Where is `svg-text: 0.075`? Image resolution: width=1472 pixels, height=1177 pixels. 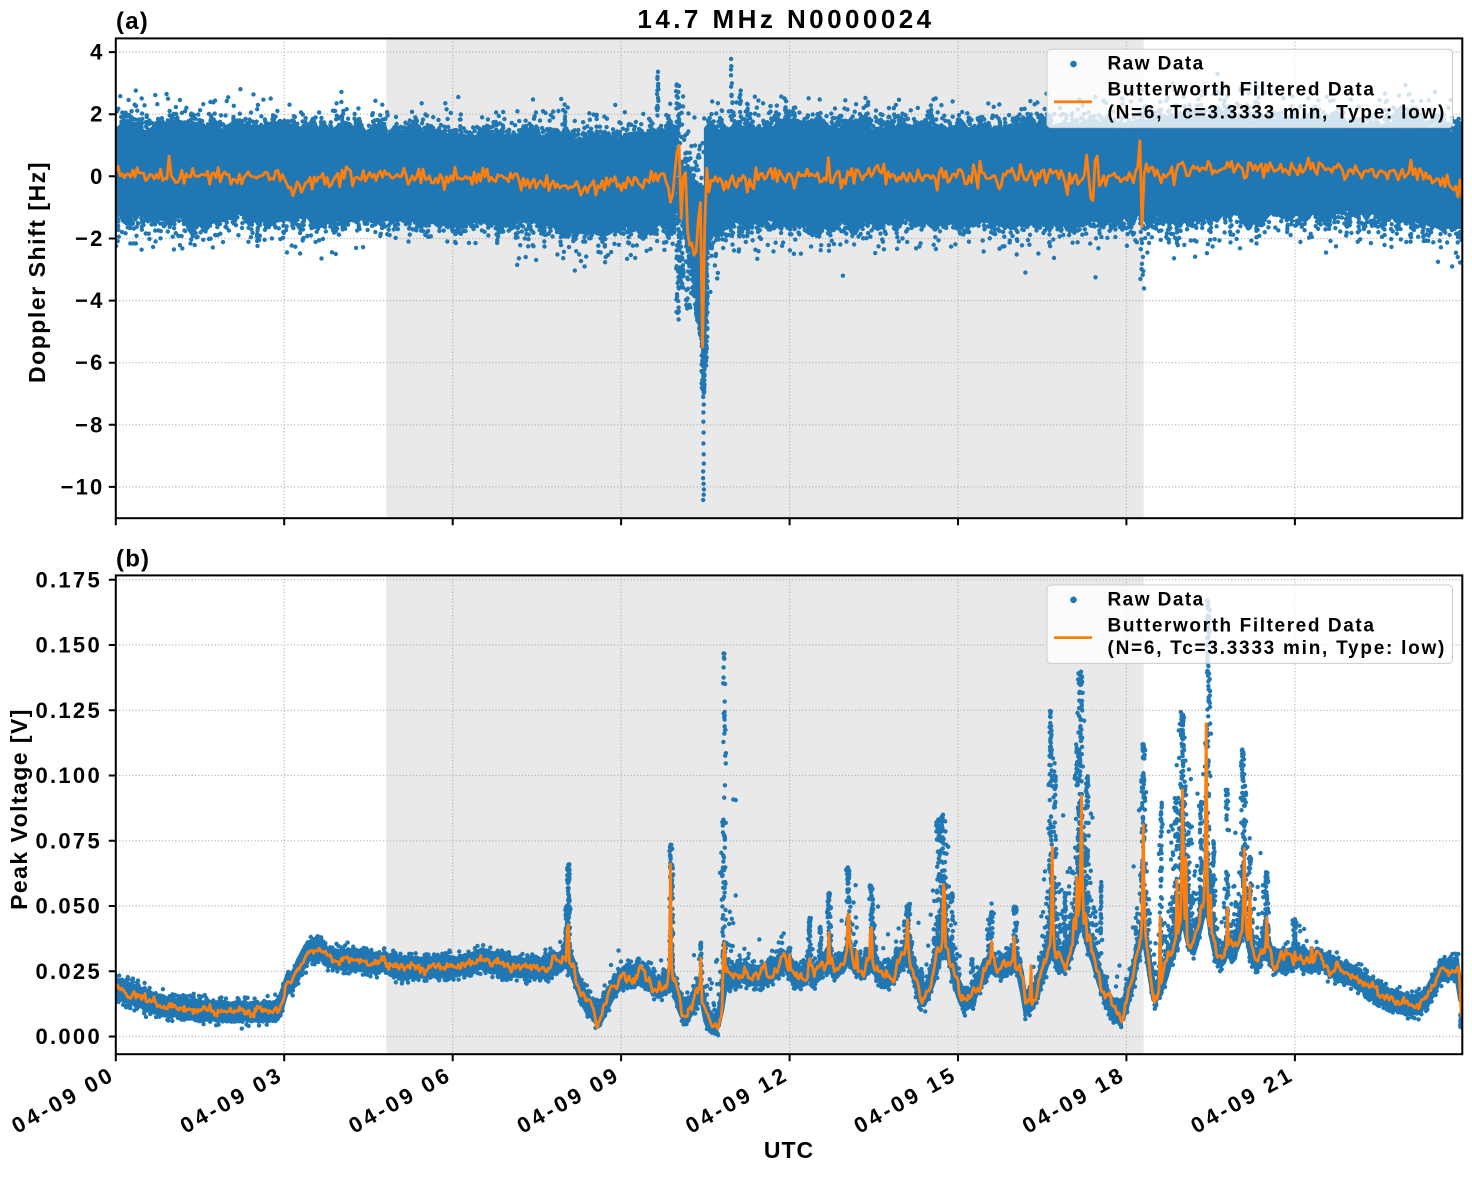
svg-text: 0.075 is located at coordinates (68, 840).